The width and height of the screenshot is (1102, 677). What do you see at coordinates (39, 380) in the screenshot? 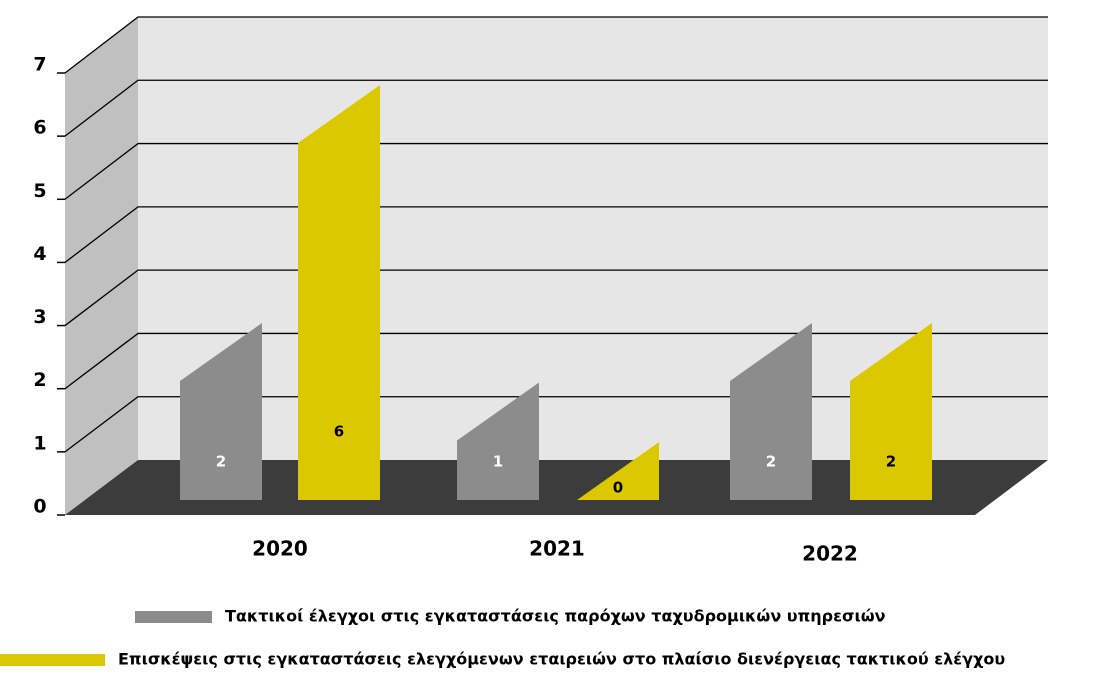
I see `y-tick-label: 2` at bounding box center [39, 380].